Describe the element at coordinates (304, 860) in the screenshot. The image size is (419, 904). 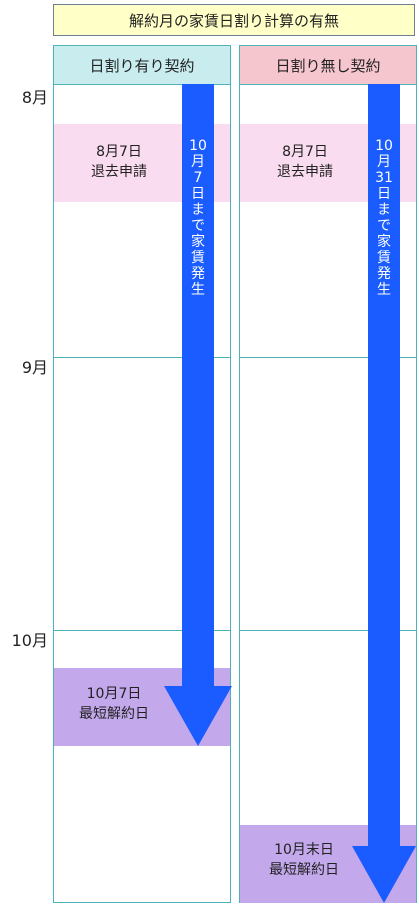
I see `end-label: 10月末日 最短解約日` at that location.